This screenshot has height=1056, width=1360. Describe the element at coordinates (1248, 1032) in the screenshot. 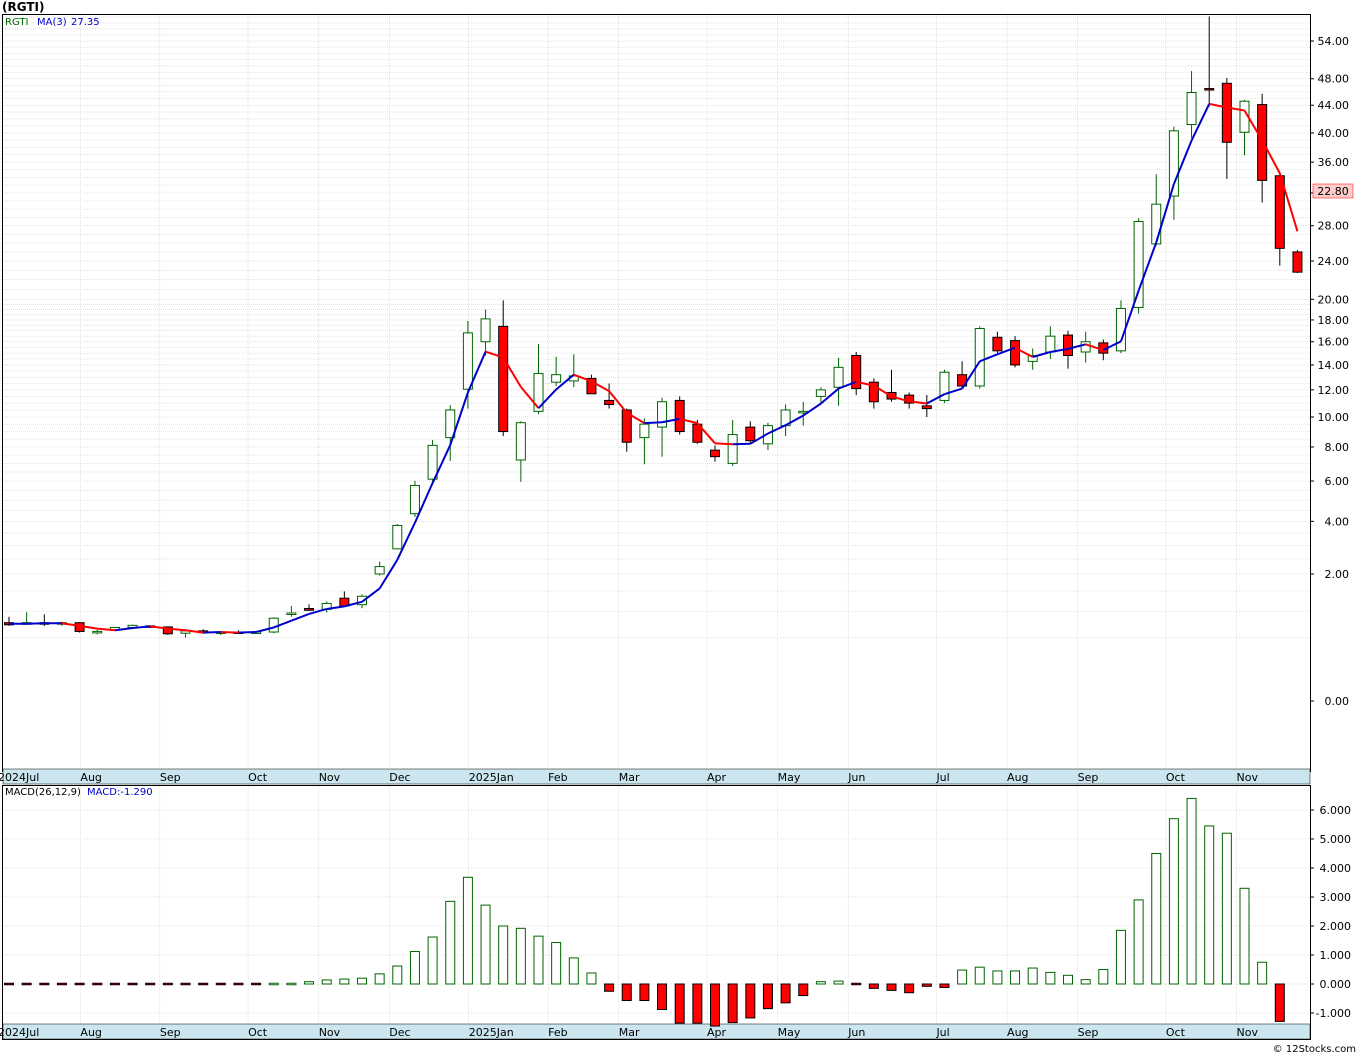

I see `macd-x-tick-label: Nov` at that location.